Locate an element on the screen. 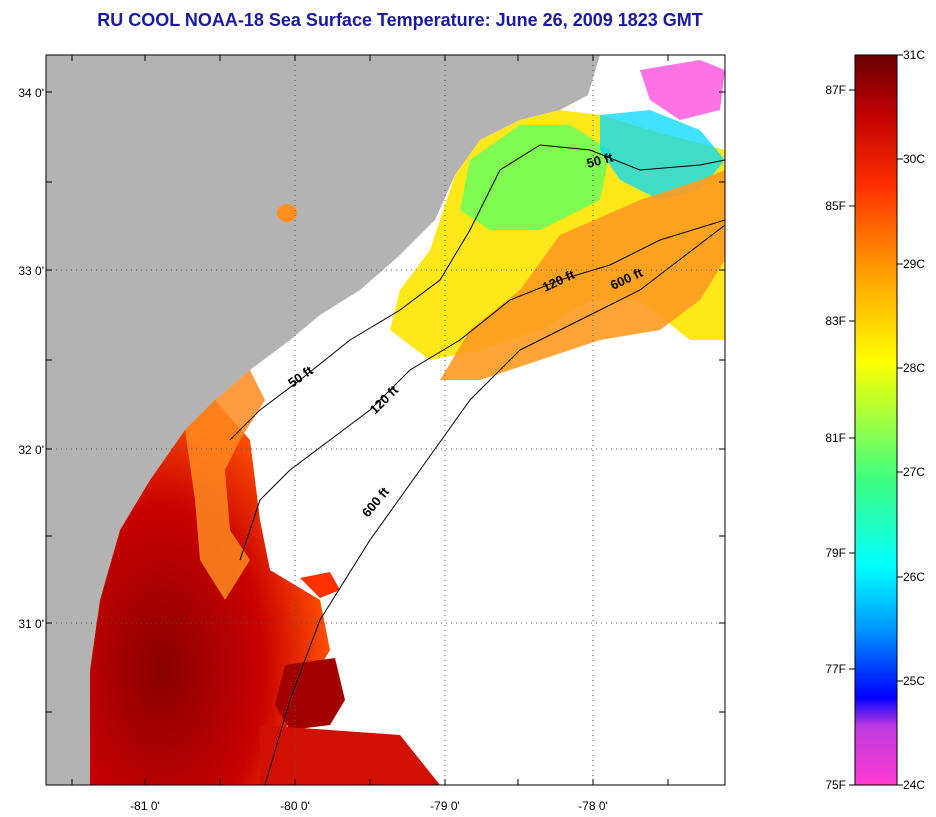 Image resolution: width=936 pixels, height=817 pixels. sst-hot-patch is located at coordinates (310, 694).